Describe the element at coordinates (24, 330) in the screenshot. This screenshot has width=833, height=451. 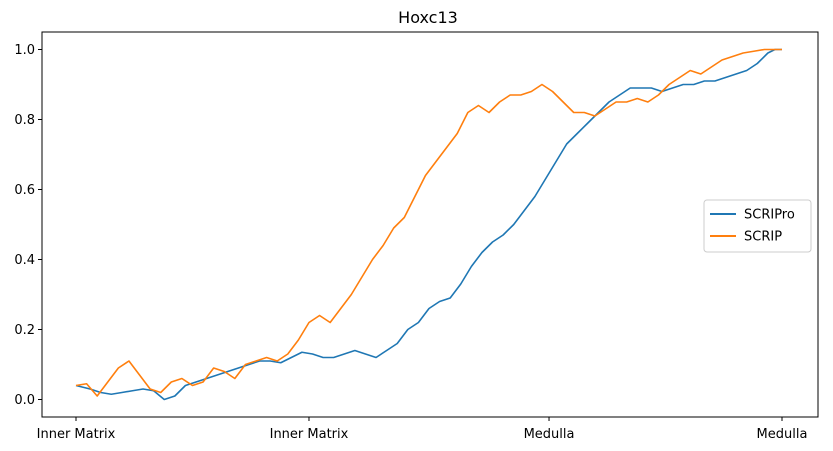
I see `y-tick-label: 0.2` at that location.